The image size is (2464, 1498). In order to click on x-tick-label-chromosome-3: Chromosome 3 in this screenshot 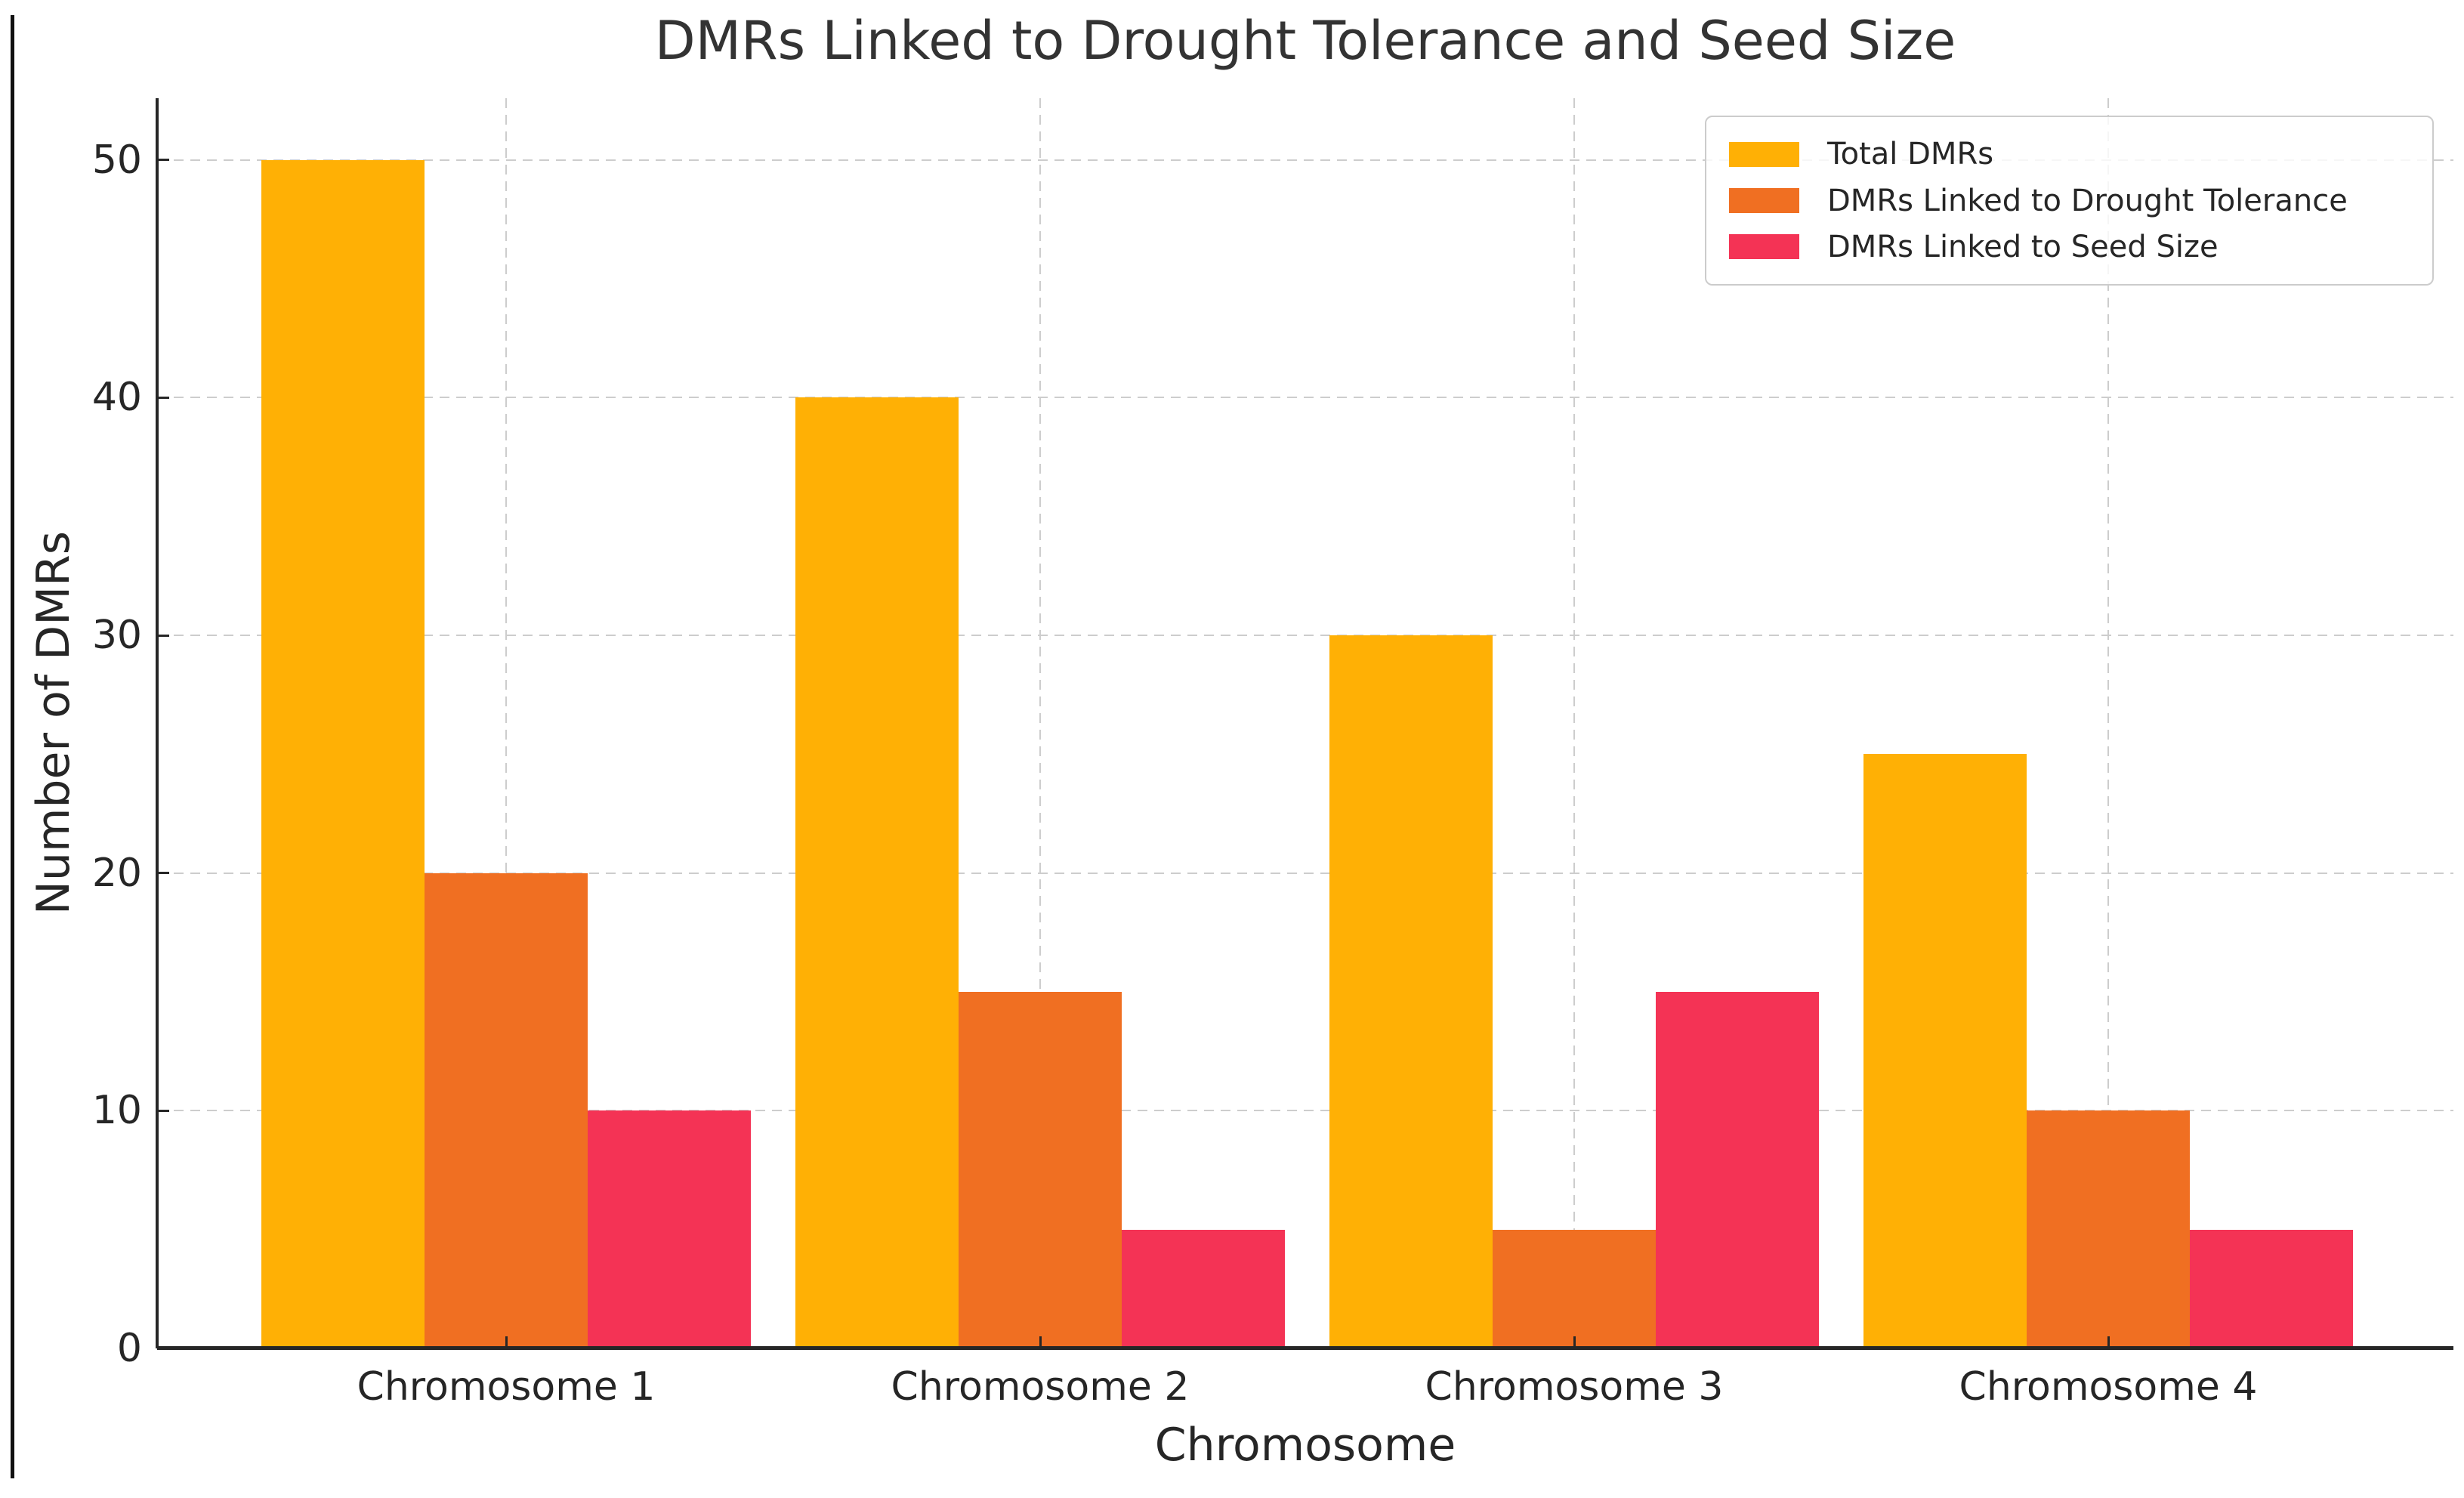, I will do `click(1575, 1387)`.